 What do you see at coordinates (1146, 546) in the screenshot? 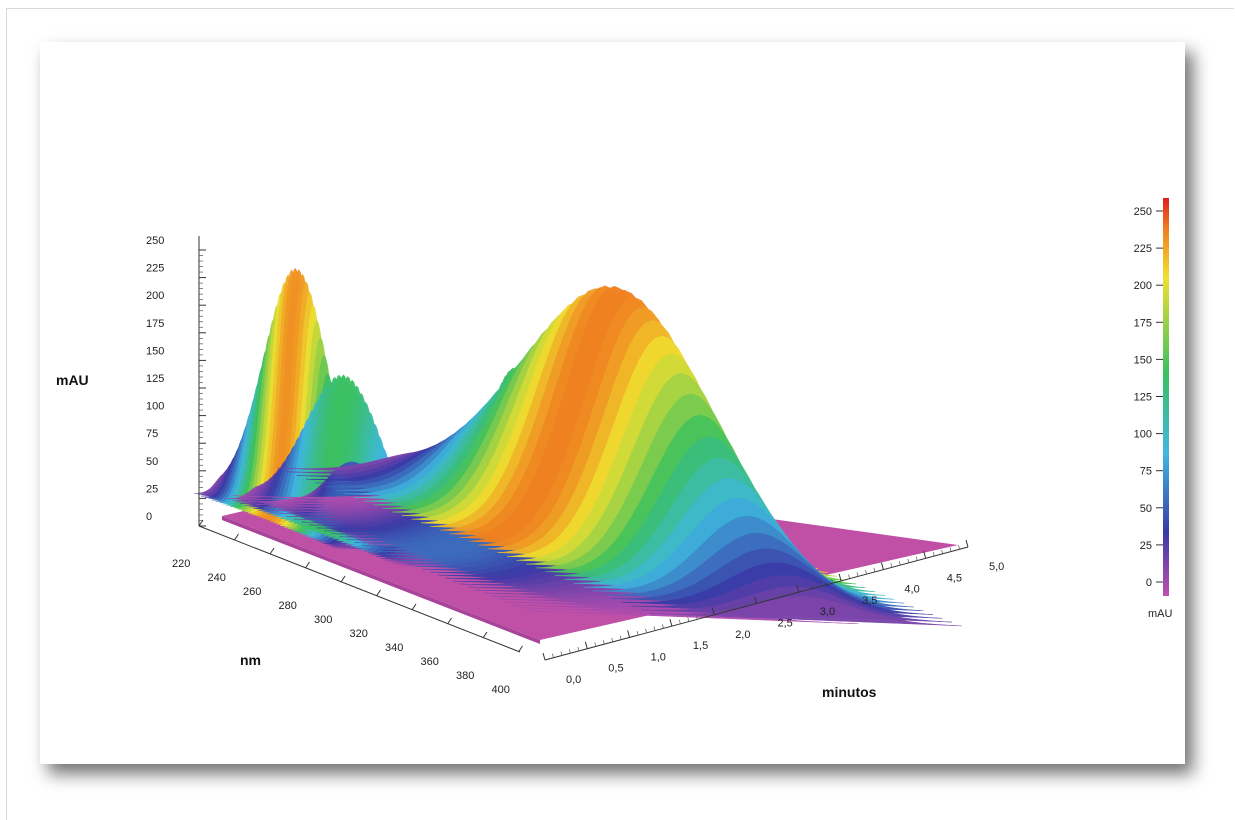
I see `colorbar-tick-label: 25` at bounding box center [1146, 546].